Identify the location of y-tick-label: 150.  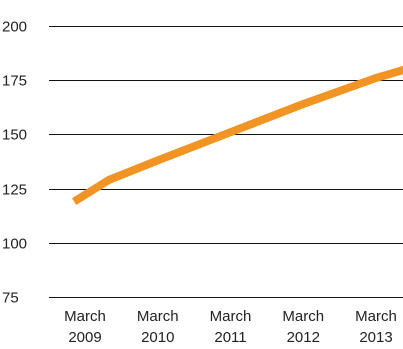
(14, 135).